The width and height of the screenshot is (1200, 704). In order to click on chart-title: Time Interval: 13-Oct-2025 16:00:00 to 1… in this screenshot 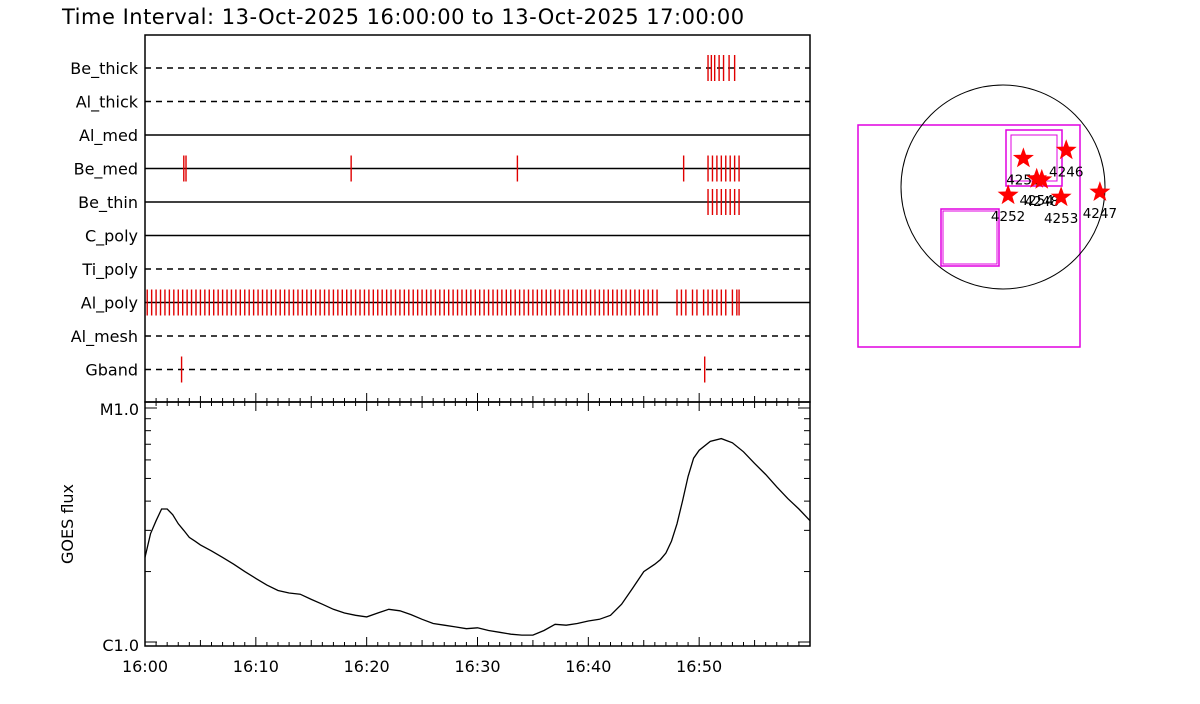, I will do `click(403, 17)`.